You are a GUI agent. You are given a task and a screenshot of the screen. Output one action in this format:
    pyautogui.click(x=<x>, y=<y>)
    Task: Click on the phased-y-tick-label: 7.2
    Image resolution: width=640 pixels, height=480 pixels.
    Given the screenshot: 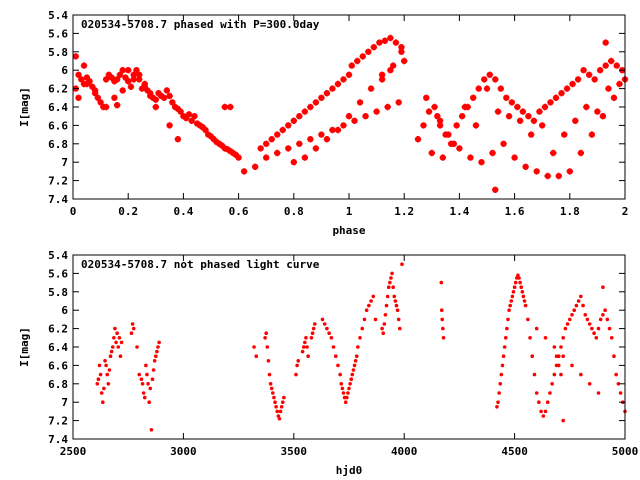 What is the action you would take?
    pyautogui.click(x=58, y=181)
    